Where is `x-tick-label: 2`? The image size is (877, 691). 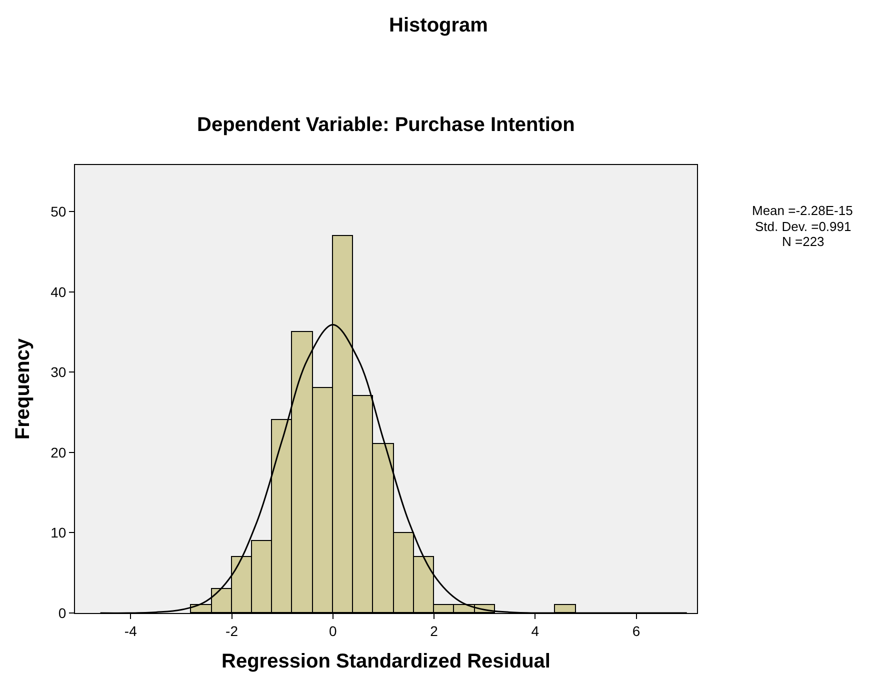 x-tick-label: 2 is located at coordinates (434, 630).